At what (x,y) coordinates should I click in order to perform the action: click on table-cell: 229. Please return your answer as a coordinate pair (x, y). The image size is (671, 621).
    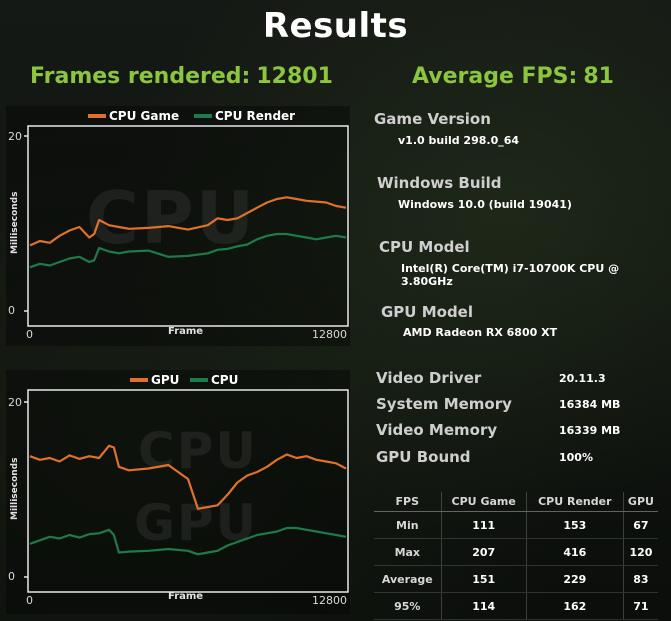
    Looking at the image, I should click on (574, 579).